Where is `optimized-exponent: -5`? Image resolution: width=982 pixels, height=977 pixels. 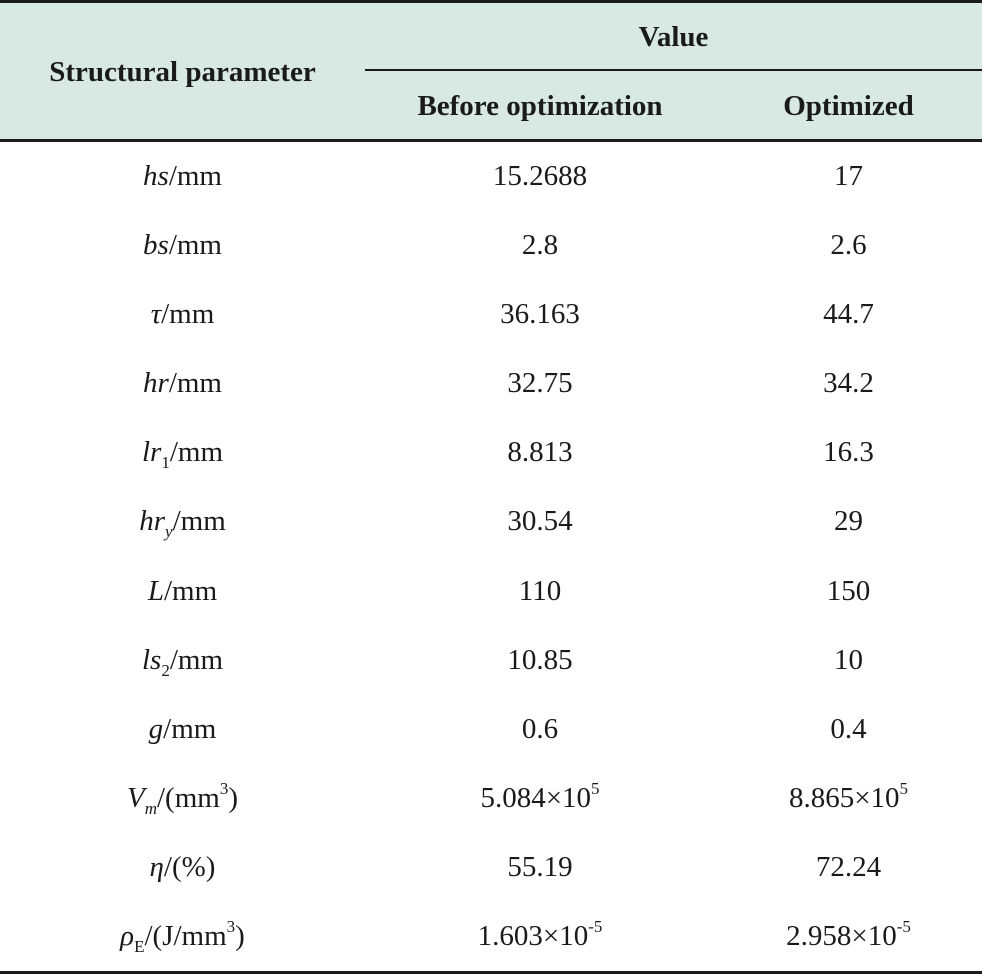 optimized-exponent: -5 is located at coordinates (903, 927).